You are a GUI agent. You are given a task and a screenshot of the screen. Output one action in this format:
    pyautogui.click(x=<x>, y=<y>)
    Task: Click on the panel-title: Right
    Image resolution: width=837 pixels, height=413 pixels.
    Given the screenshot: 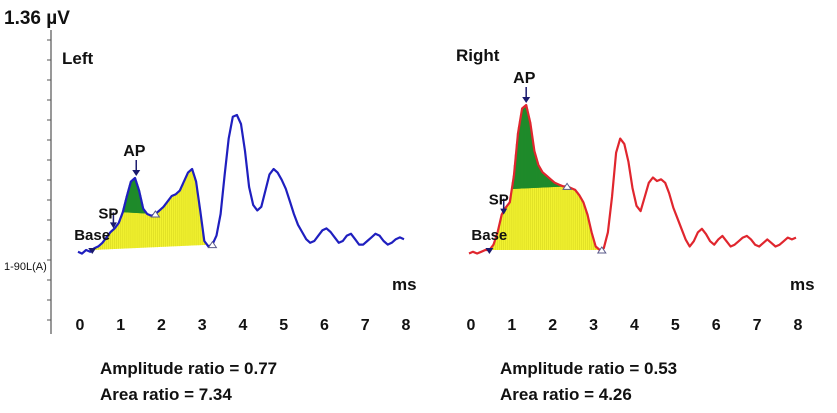 What is the action you would take?
    pyautogui.click(x=478, y=55)
    